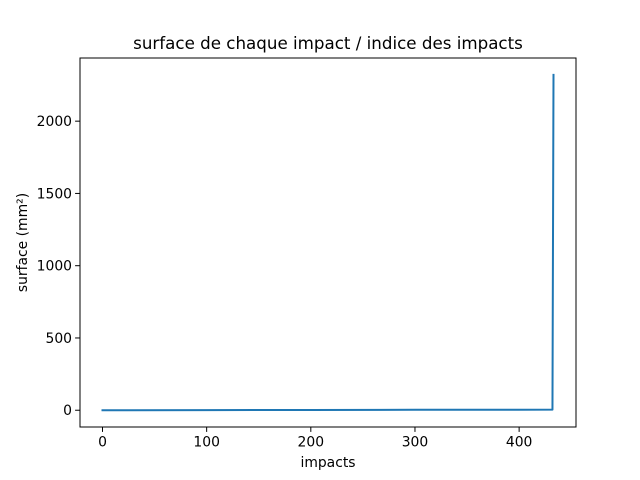 The width and height of the screenshot is (640, 480). Describe the element at coordinates (54, 267) in the screenshot. I see `y-tick-label: 1000` at that location.